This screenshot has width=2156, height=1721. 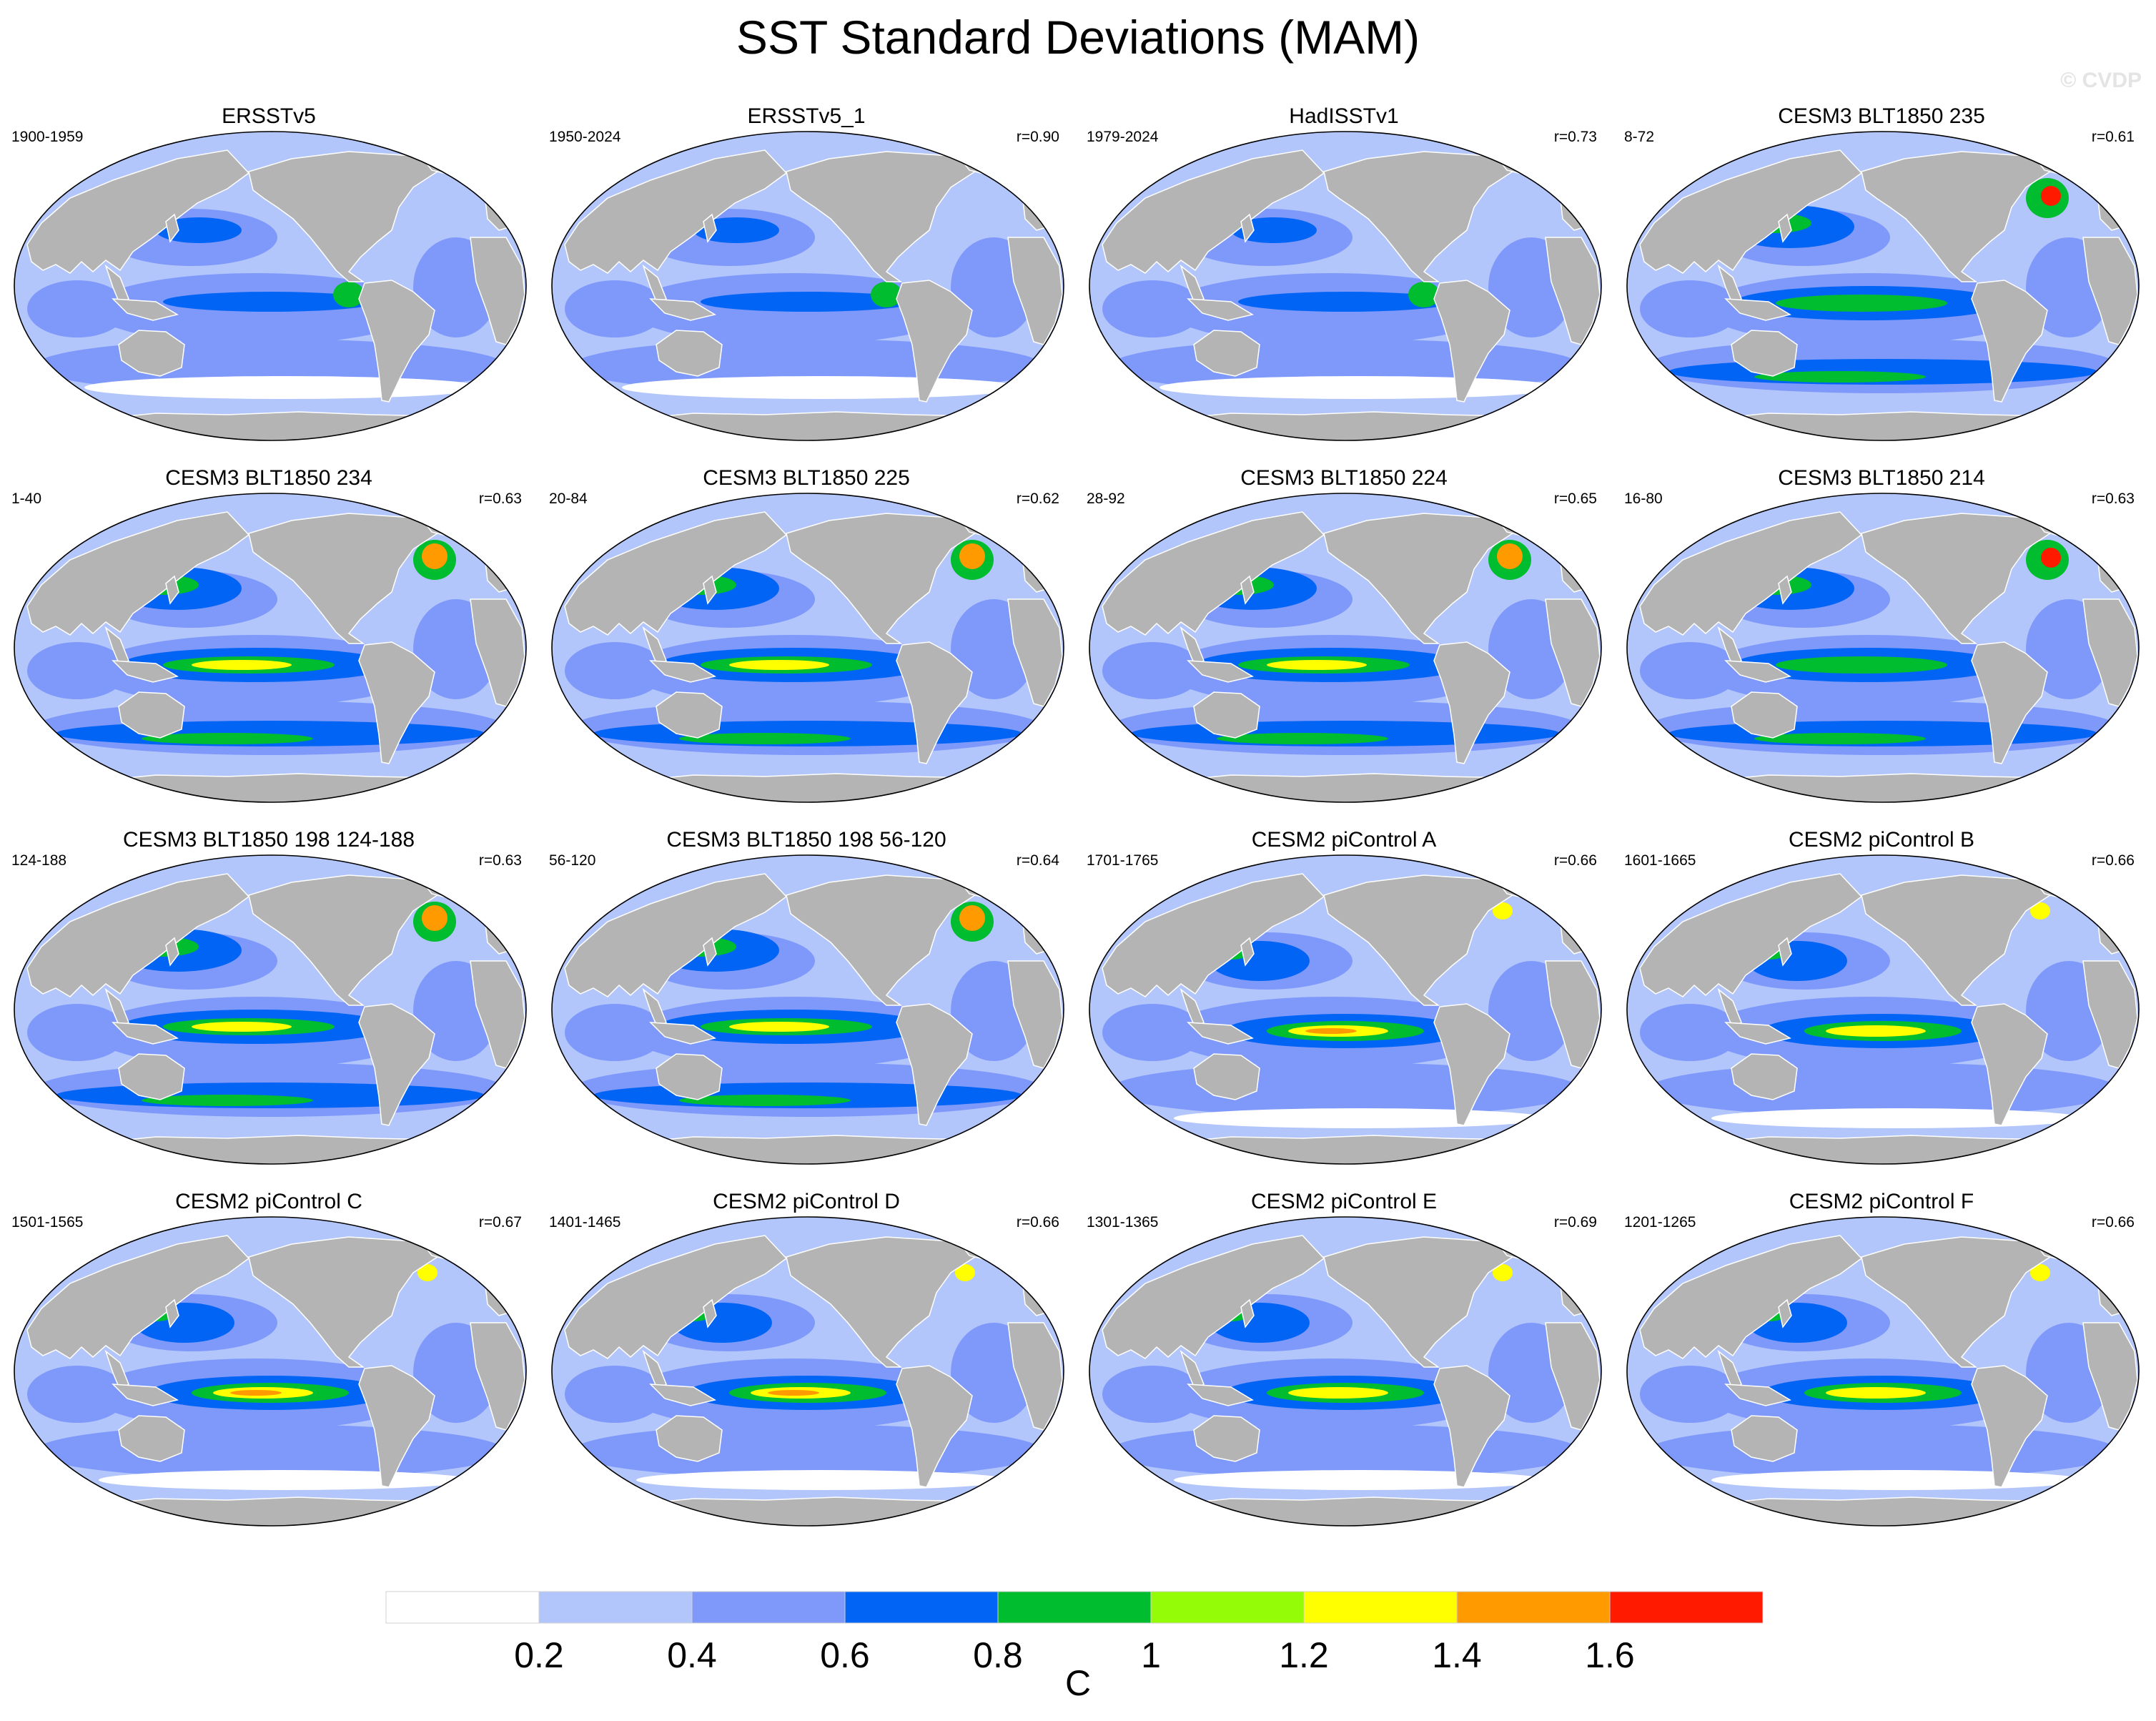 I want to click on map-panel: CESM2 piControl F 1201-1265 r=0.66, so click(x=1881, y=1362).